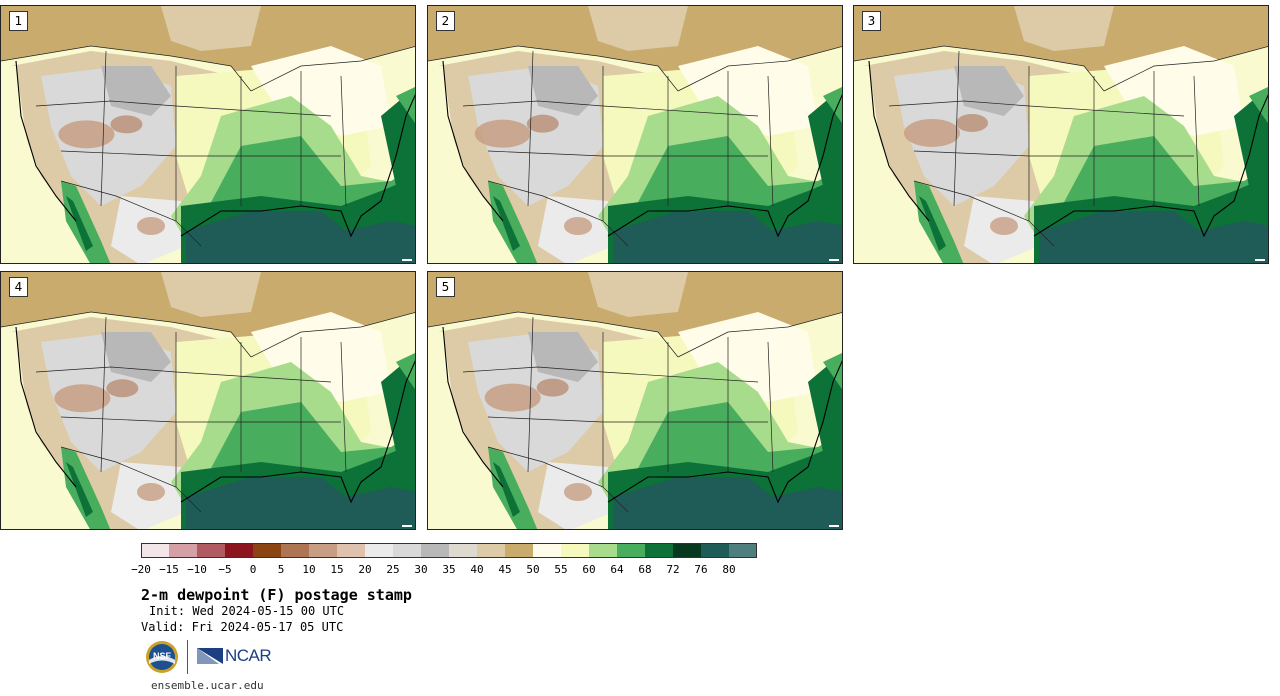  What do you see at coordinates (248, 655) in the screenshot?
I see `ncar-logo-text: NCAR` at bounding box center [248, 655].